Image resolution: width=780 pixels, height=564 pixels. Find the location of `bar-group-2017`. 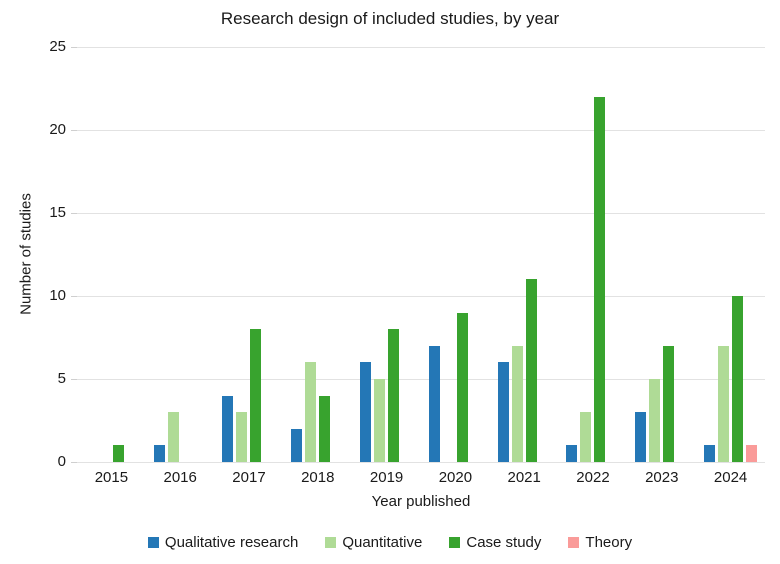

bar-group-2017 is located at coordinates (249, 254).